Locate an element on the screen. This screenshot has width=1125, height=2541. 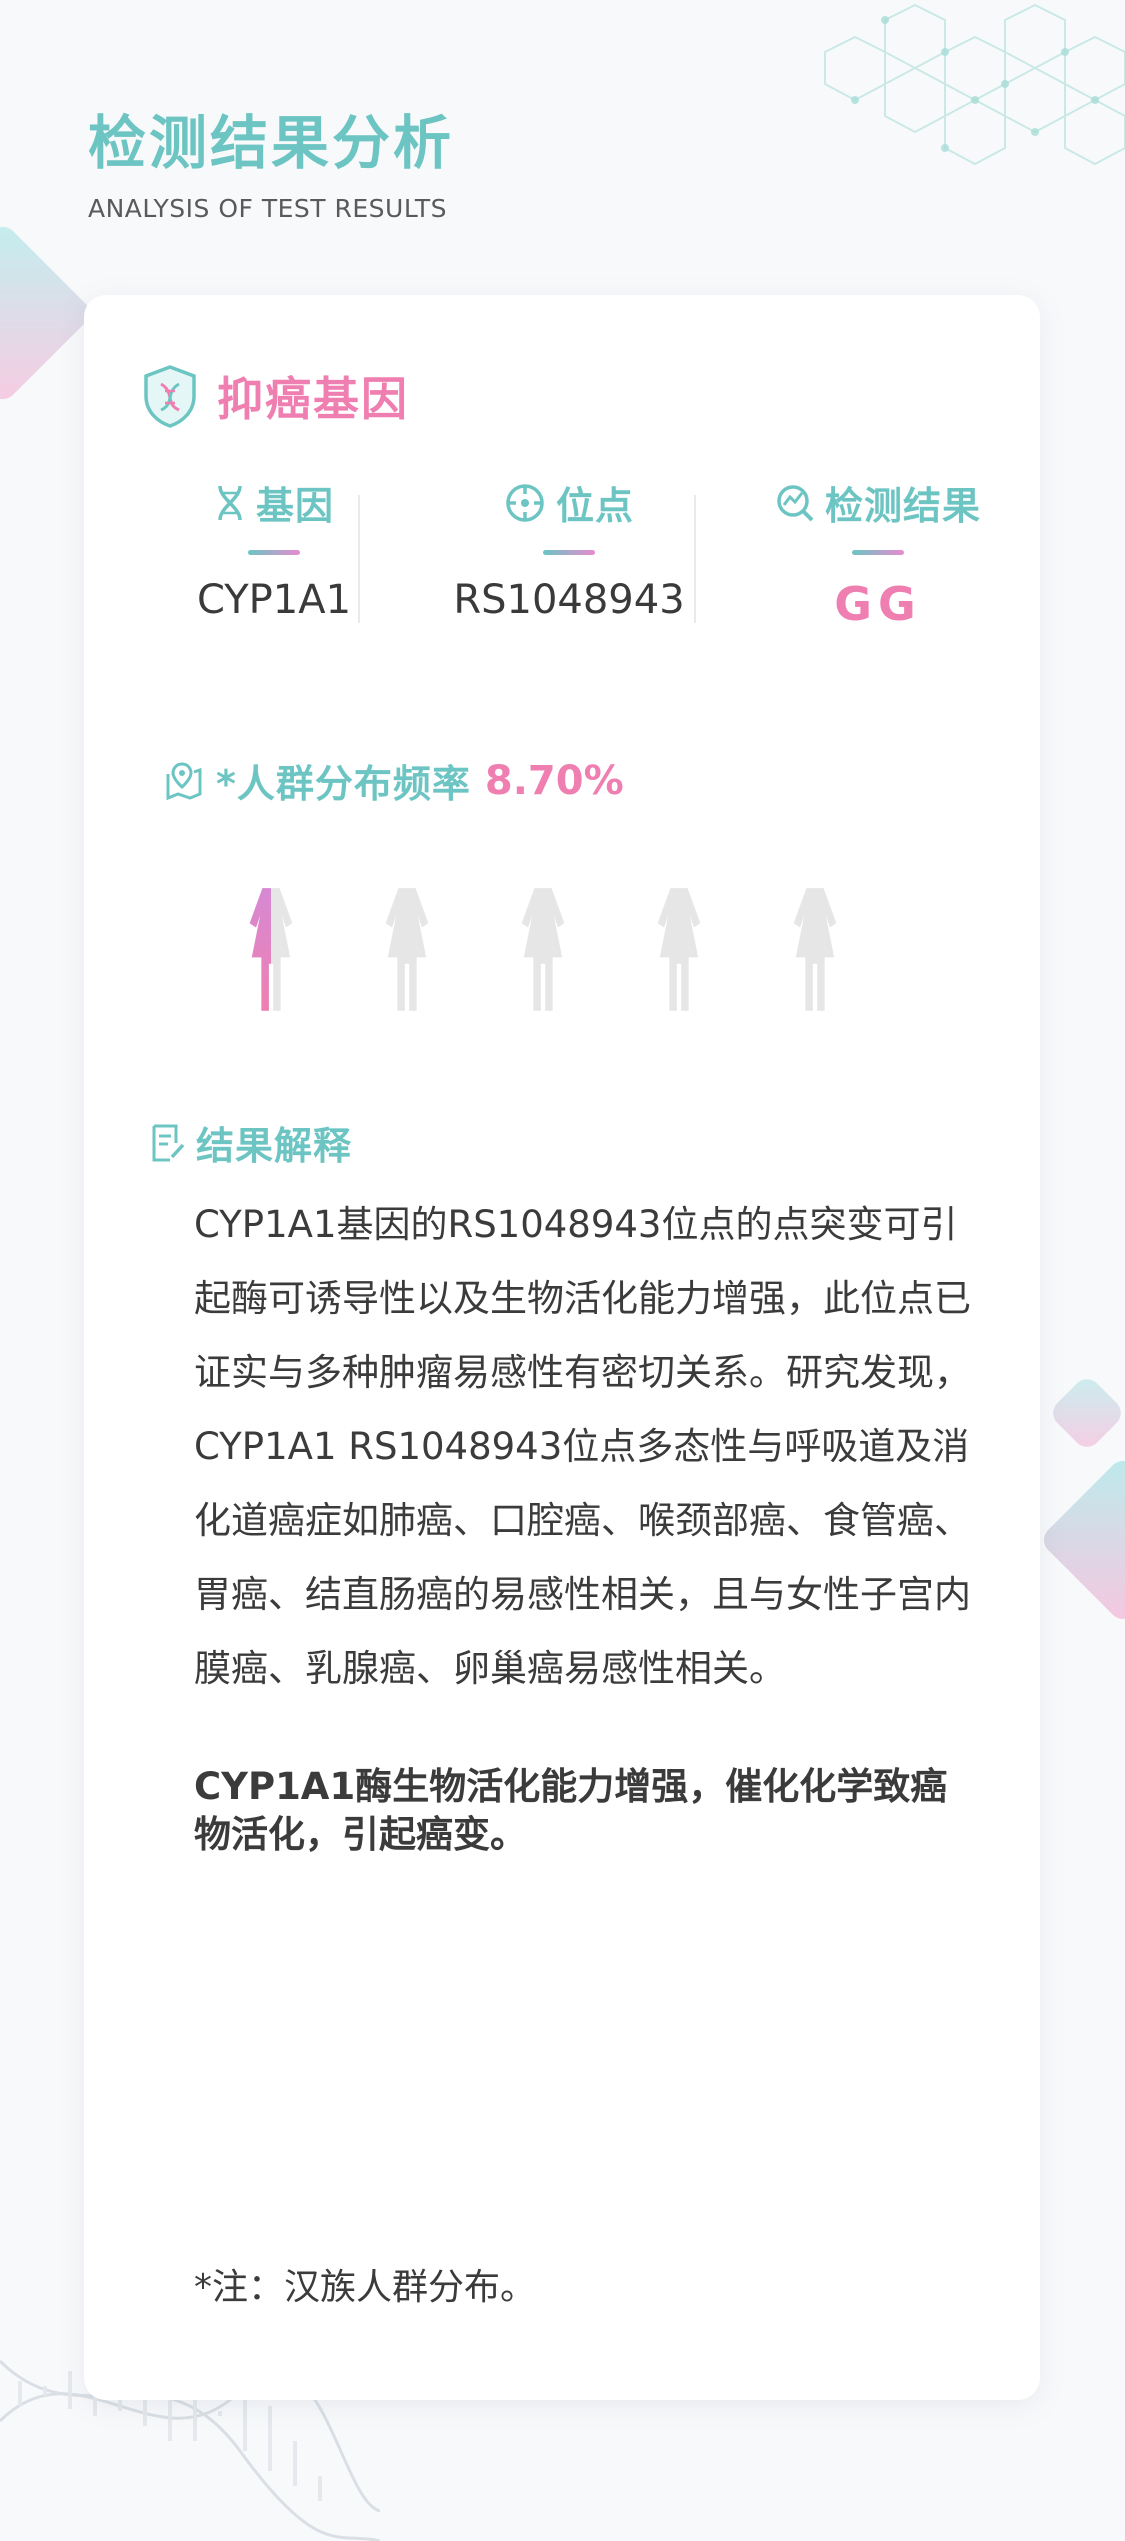
frequency-fill is located at coordinates (260, 949).